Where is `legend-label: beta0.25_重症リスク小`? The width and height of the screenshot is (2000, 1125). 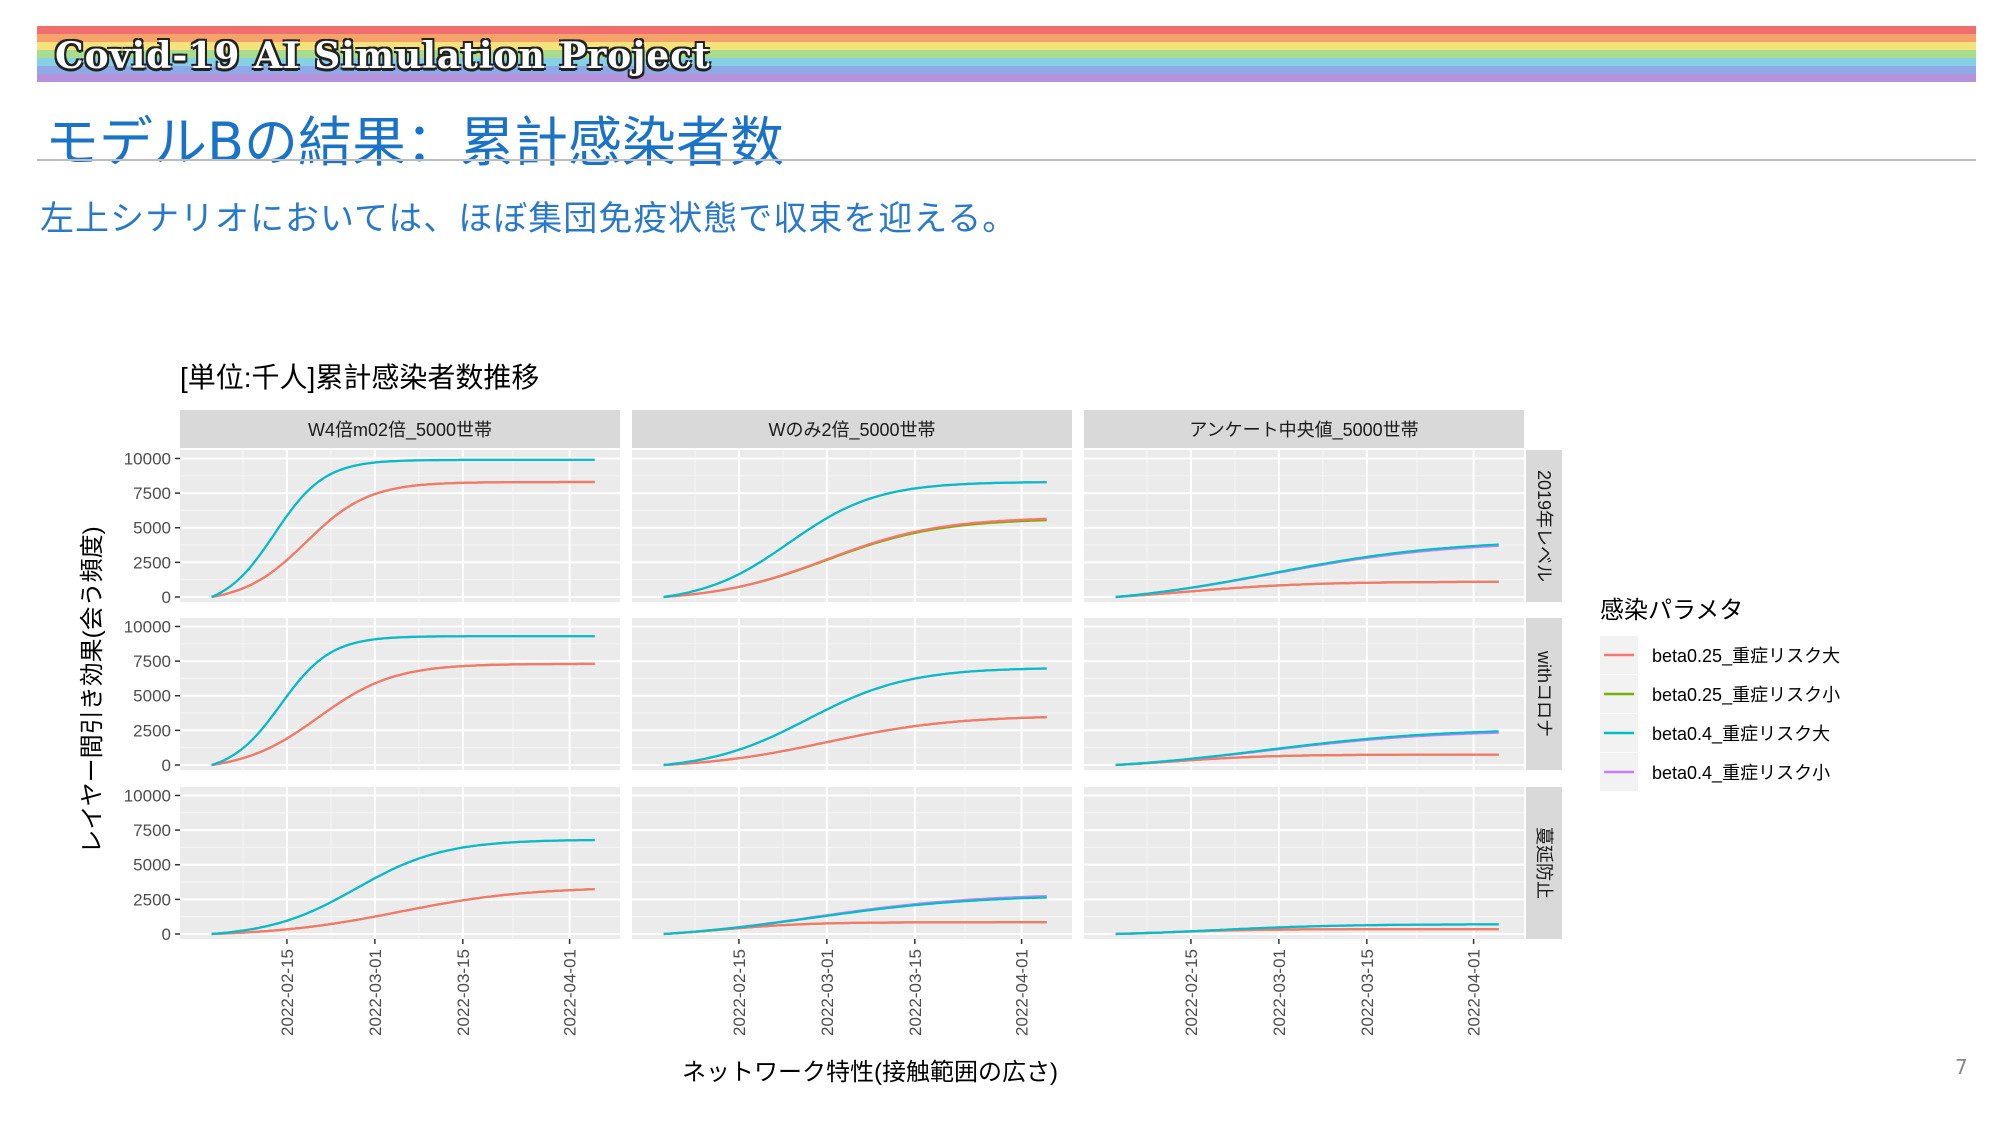 legend-label: beta0.25_重症リスク小 is located at coordinates (1746, 695).